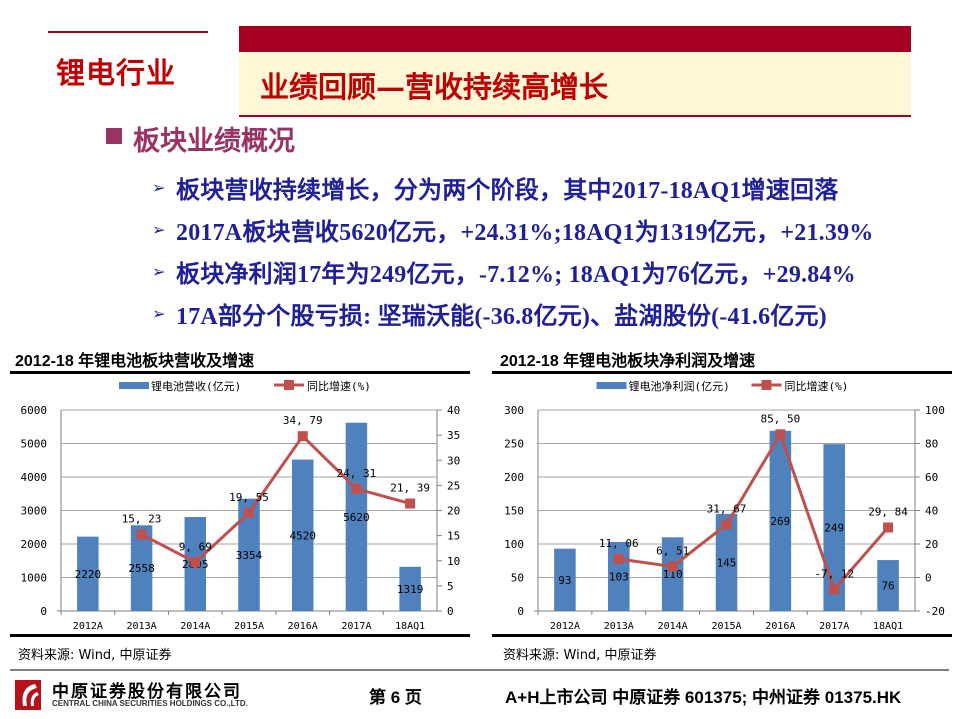  I want to click on legend-line-marker-icon, so click(766, 385).